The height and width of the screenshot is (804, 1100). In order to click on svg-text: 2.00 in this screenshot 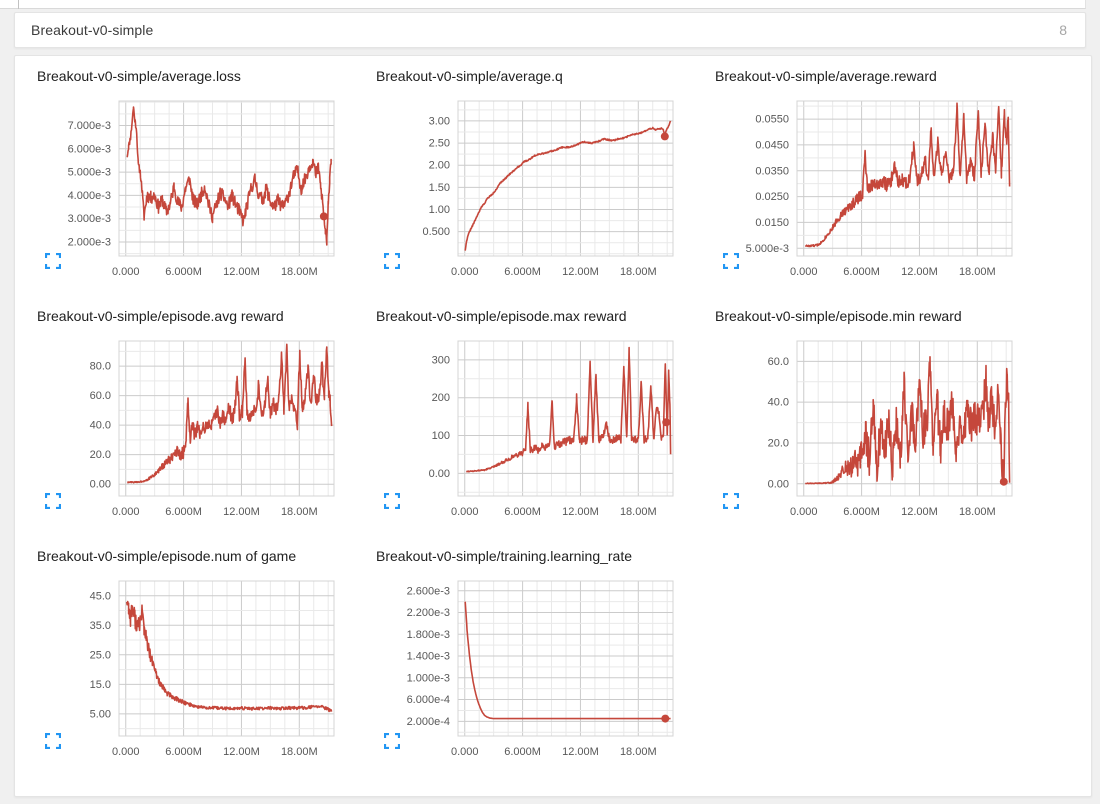, I will do `click(439, 166)`.